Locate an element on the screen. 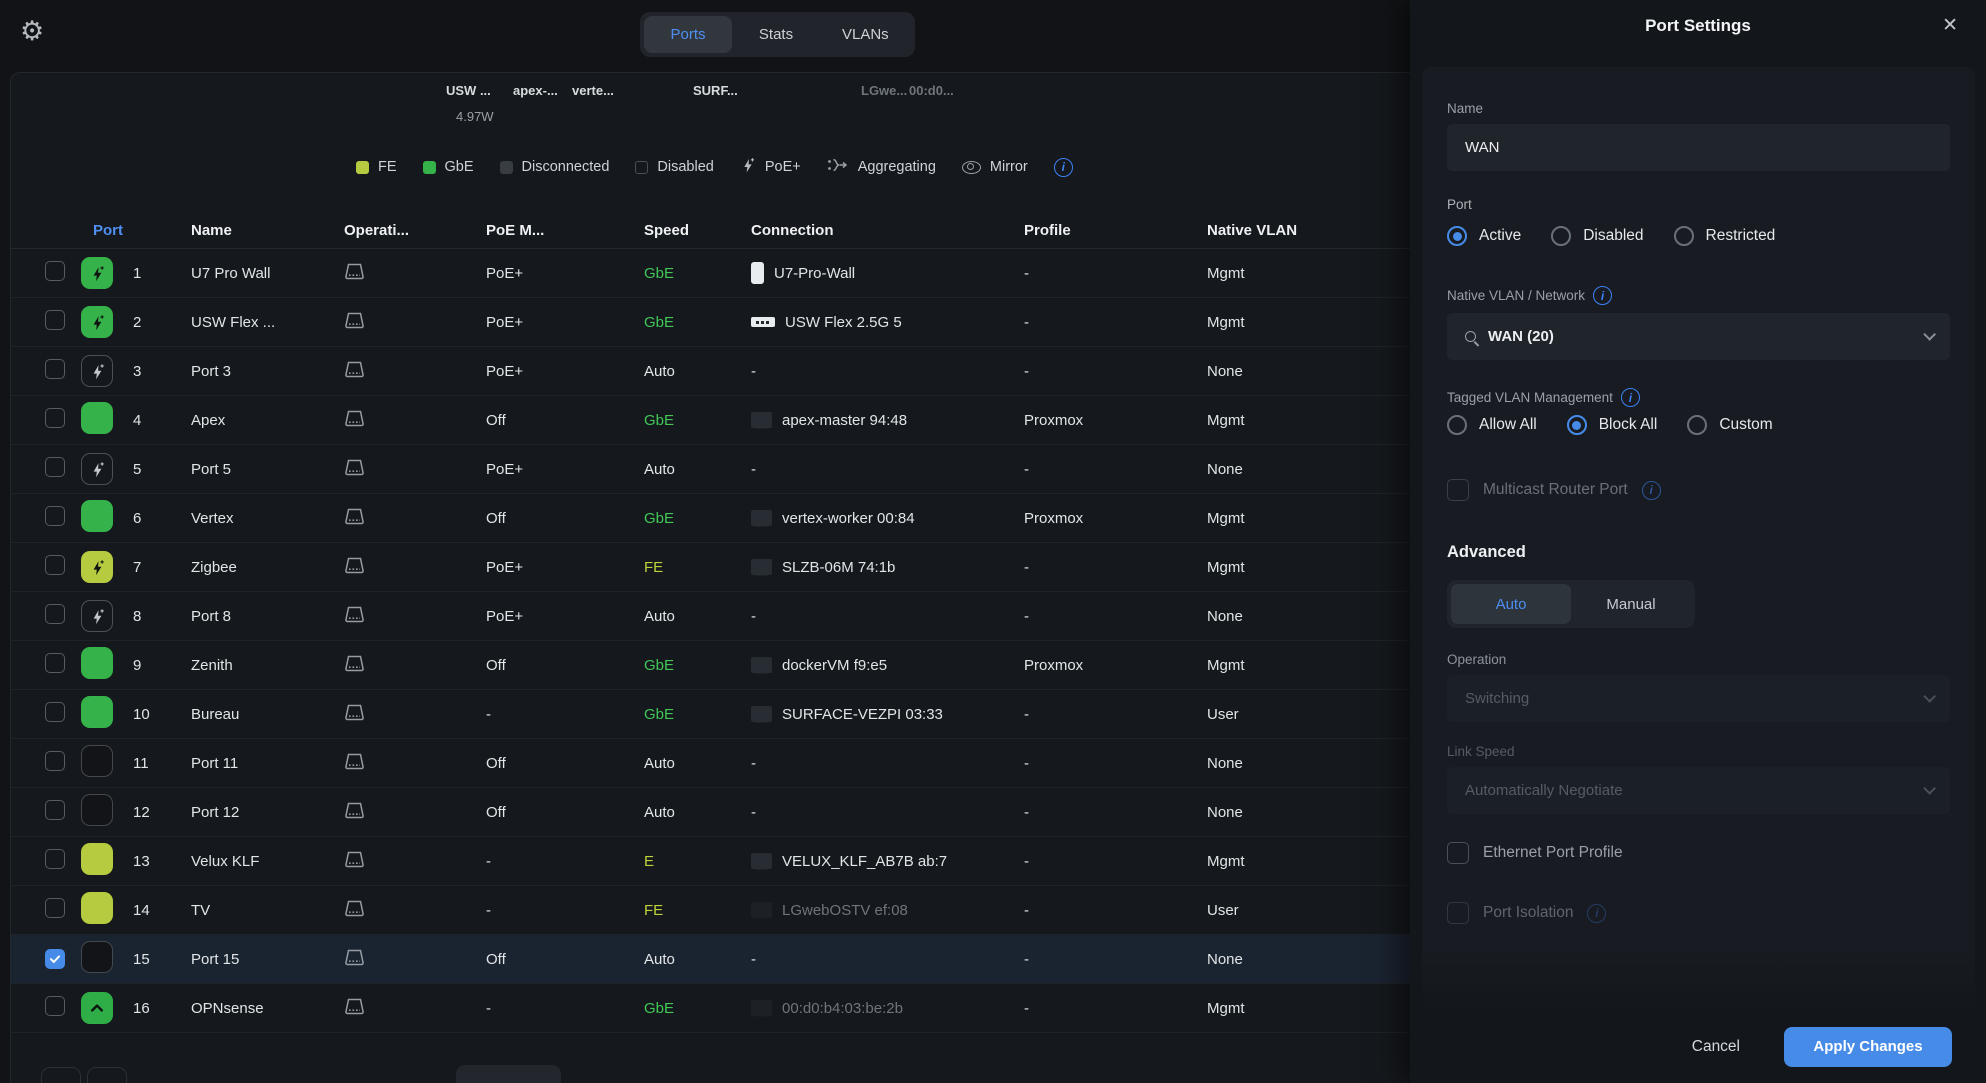  column-header-profile: Profile is located at coordinates (1047, 230).